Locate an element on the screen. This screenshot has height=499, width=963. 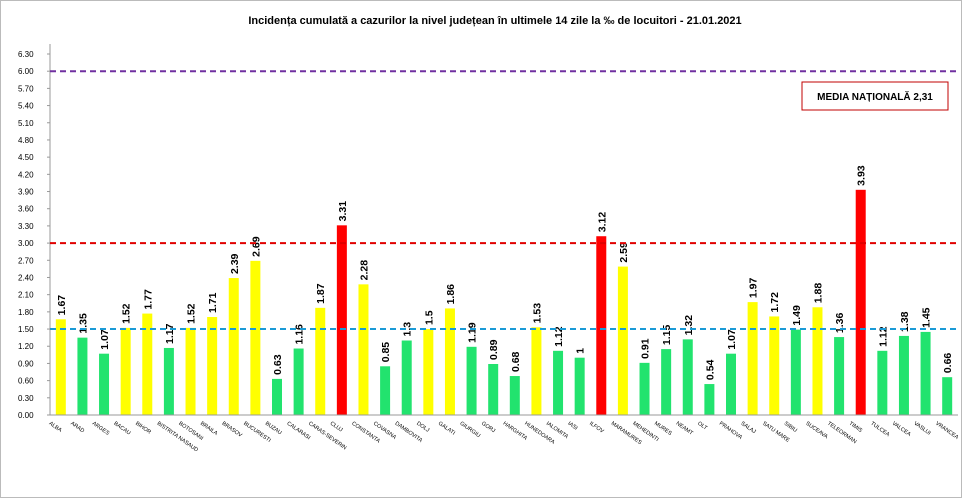
value-label: 1.16 is located at coordinates (300, 334).